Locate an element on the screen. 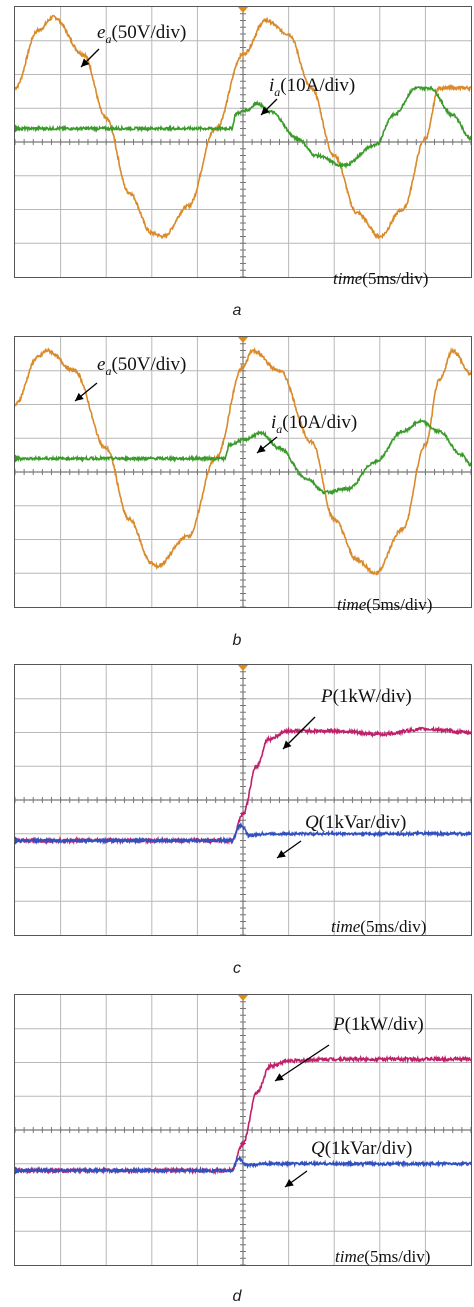  ia-label-a: ia(10A/div) is located at coordinates (312, 87).